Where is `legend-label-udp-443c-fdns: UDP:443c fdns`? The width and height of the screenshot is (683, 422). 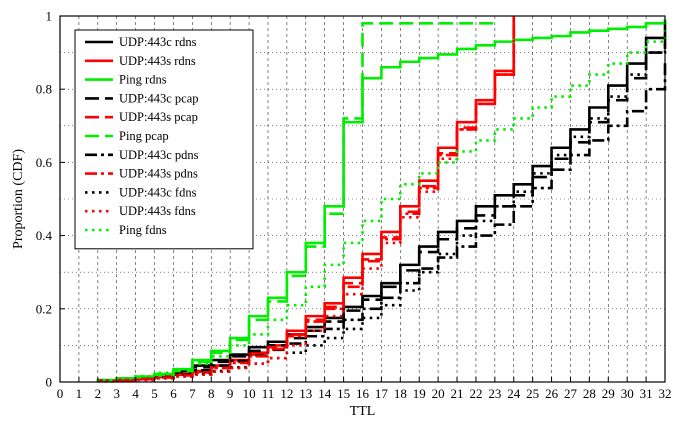
legend-label-udp-443c-fdns: UDP:443c fdns is located at coordinates (158, 192).